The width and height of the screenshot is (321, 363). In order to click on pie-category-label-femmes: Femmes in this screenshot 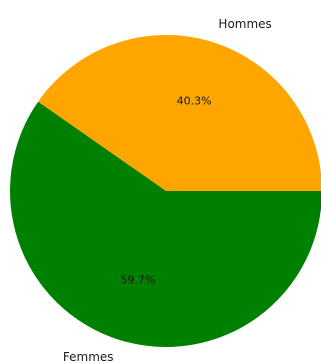, I will do `click(88, 356)`.